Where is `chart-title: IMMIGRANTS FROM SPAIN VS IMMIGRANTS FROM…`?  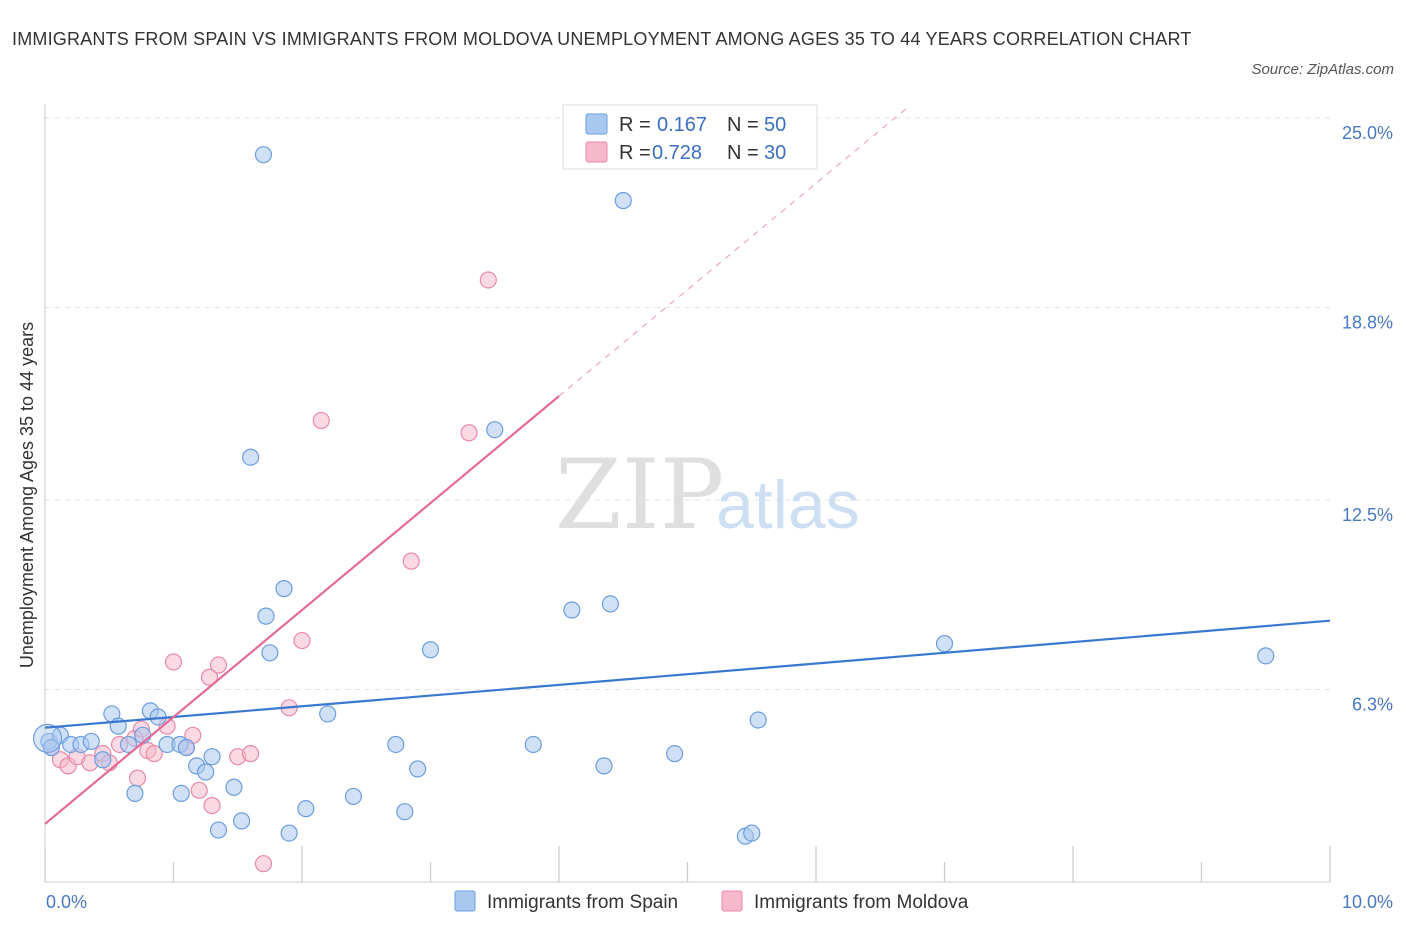 chart-title: IMMIGRANTS FROM SPAIN VS IMMIGRANTS FROM… is located at coordinates (602, 39).